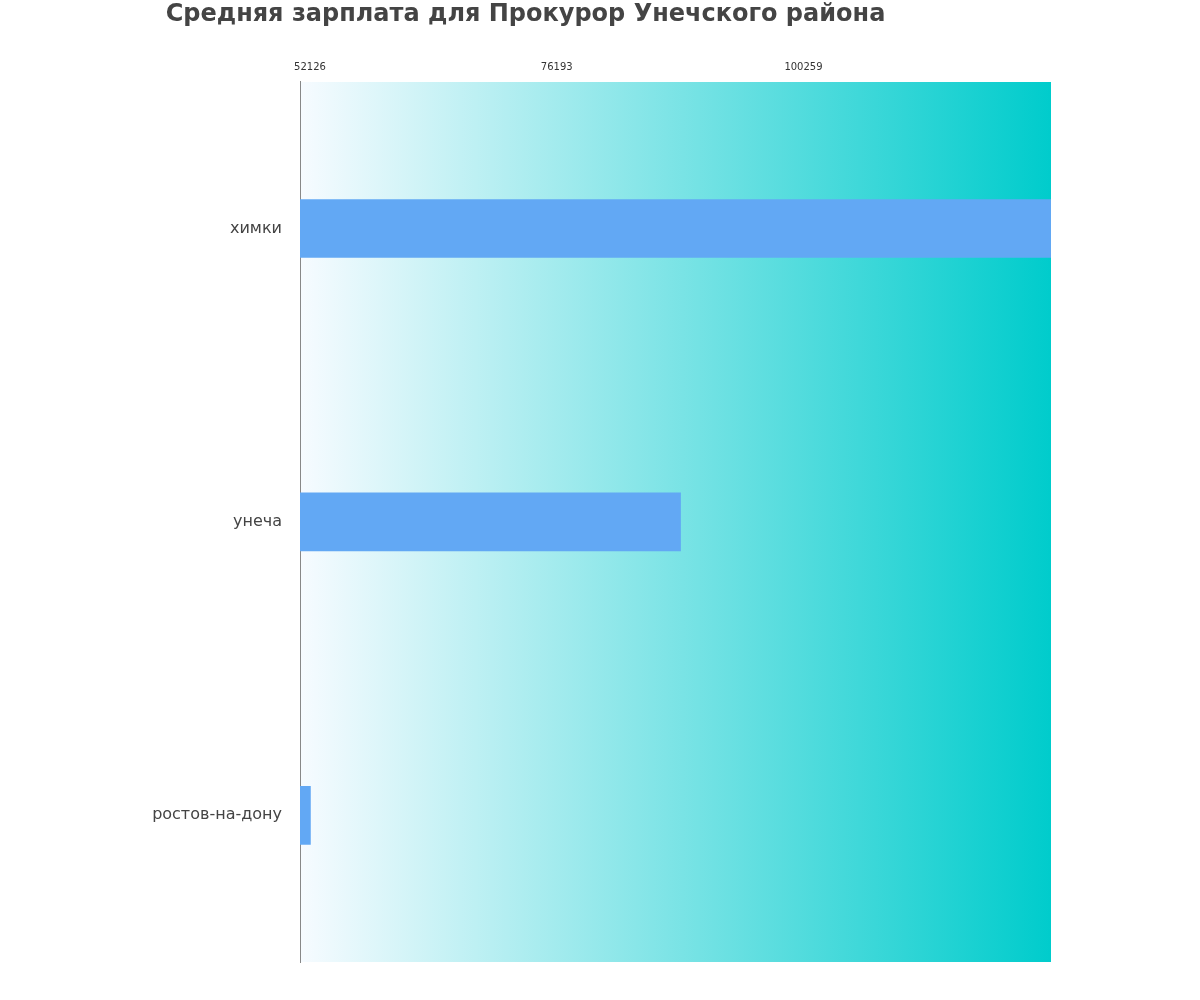 The image size is (1200, 1000). I want to click on y-tick-label: ростов-на-дону, so click(217, 814).